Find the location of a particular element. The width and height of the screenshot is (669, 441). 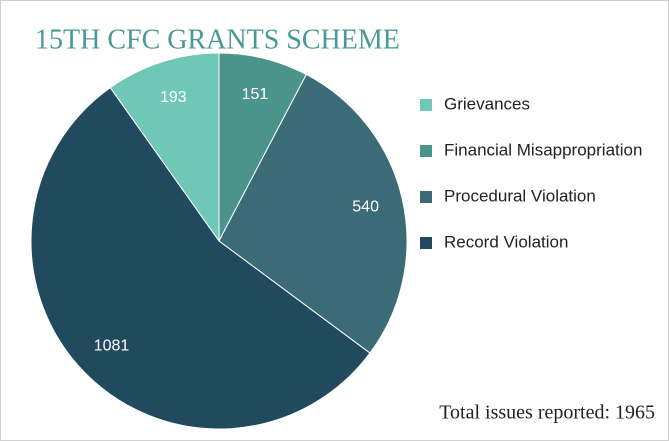

data-label: 151 is located at coordinates (255, 94).